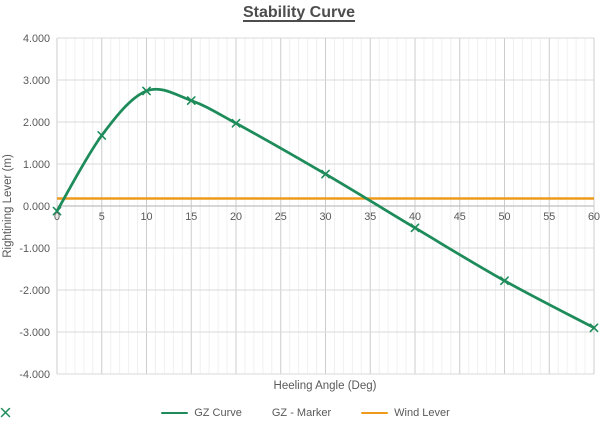  What do you see at coordinates (370, 217) in the screenshot?
I see `x-tick-label: 35` at bounding box center [370, 217].